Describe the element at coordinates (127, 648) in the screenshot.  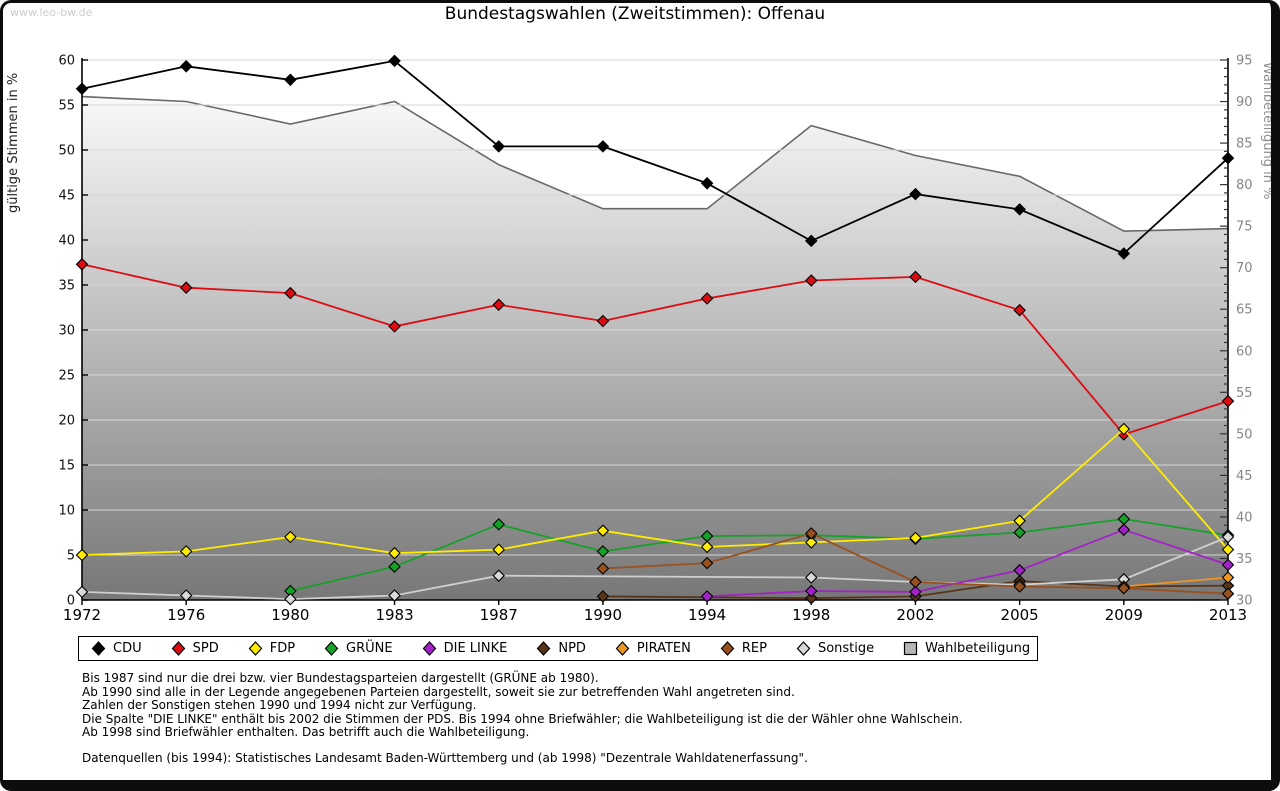
I see `legend-label: CDU` at that location.